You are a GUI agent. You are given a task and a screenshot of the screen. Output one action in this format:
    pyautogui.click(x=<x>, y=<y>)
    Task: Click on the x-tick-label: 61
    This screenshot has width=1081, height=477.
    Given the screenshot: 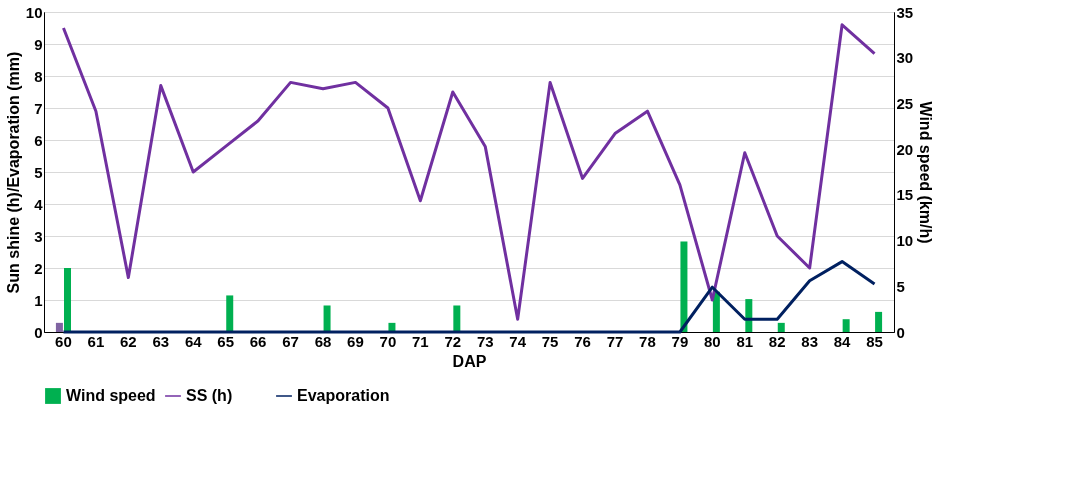 What is the action you would take?
    pyautogui.click(x=96, y=341)
    